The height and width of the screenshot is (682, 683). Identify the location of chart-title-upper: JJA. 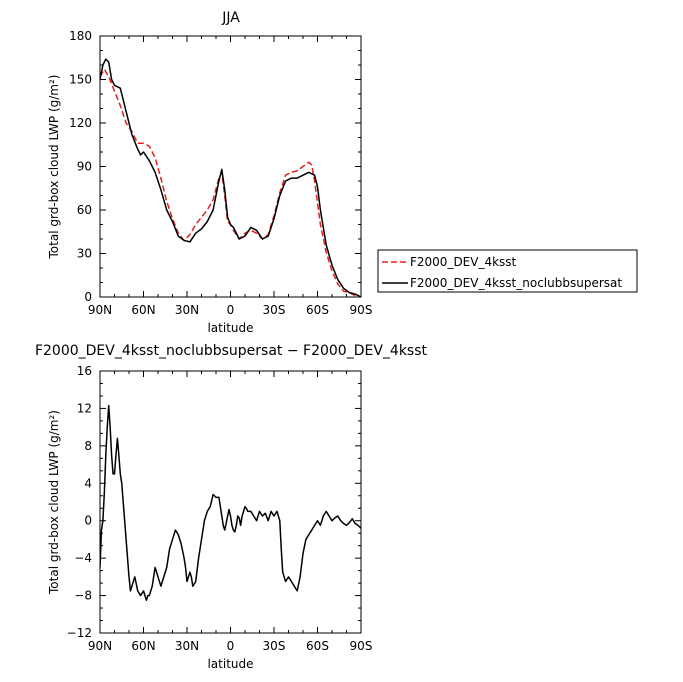
(230, 18).